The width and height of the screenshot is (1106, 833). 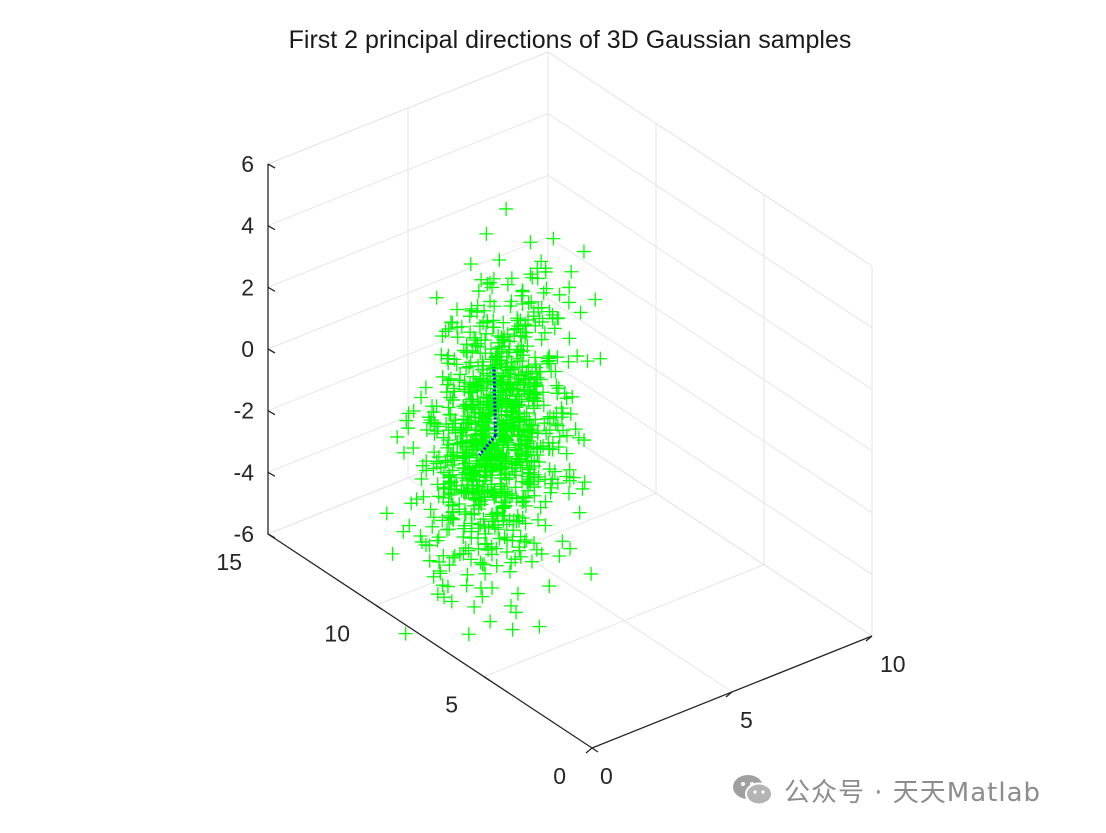 I want to click on grid-line-y, so click(x=516, y=549).